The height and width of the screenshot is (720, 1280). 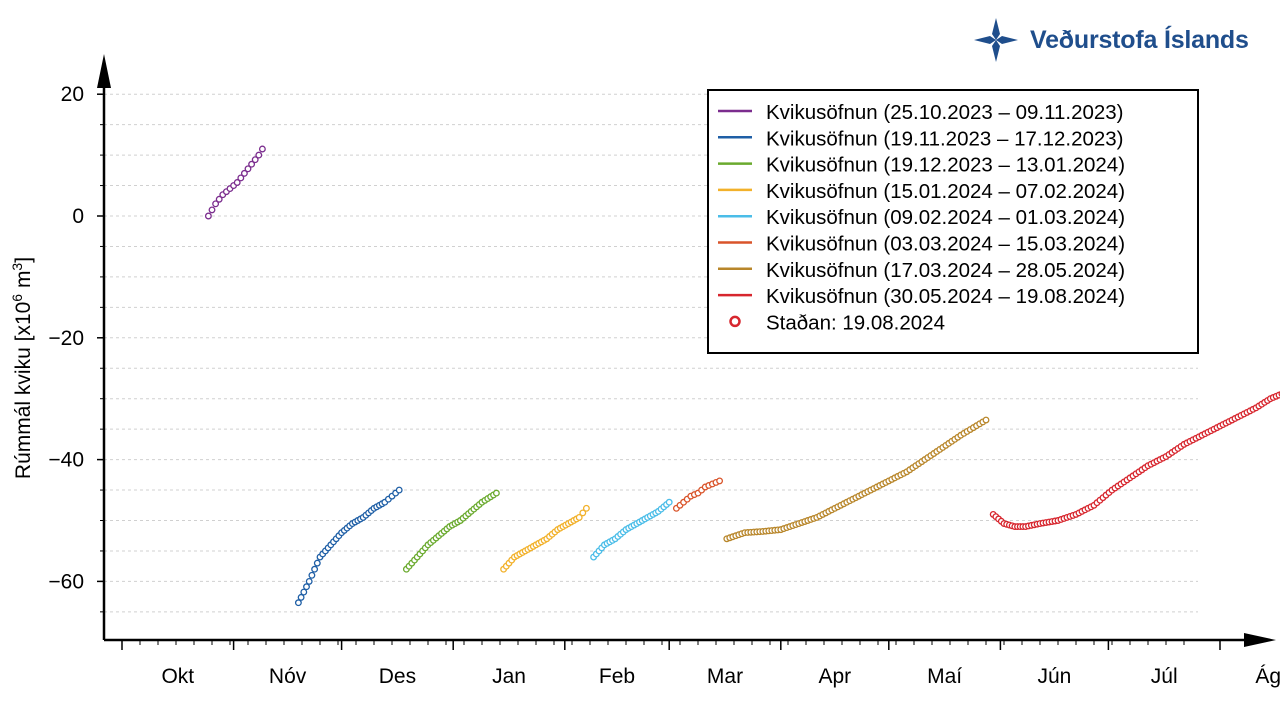 What do you see at coordinates (104, 71) in the screenshot?
I see `y-axis-arrow` at bounding box center [104, 71].